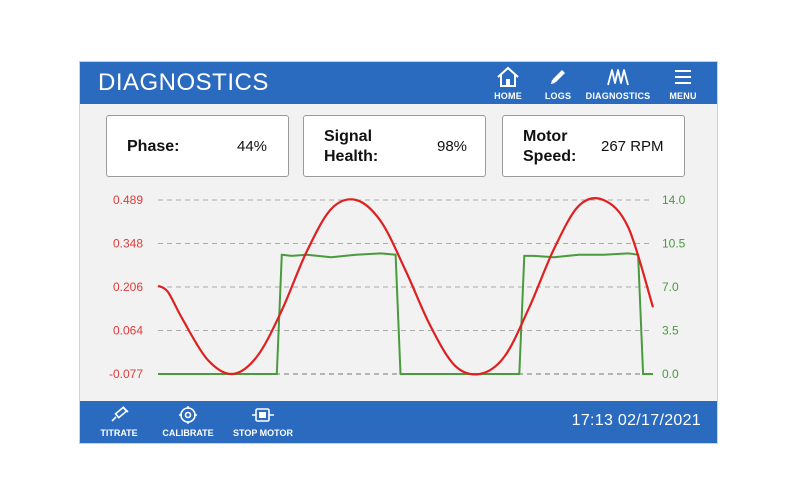  I want to click on page-title: DIAGNOSTICS, so click(183, 82).